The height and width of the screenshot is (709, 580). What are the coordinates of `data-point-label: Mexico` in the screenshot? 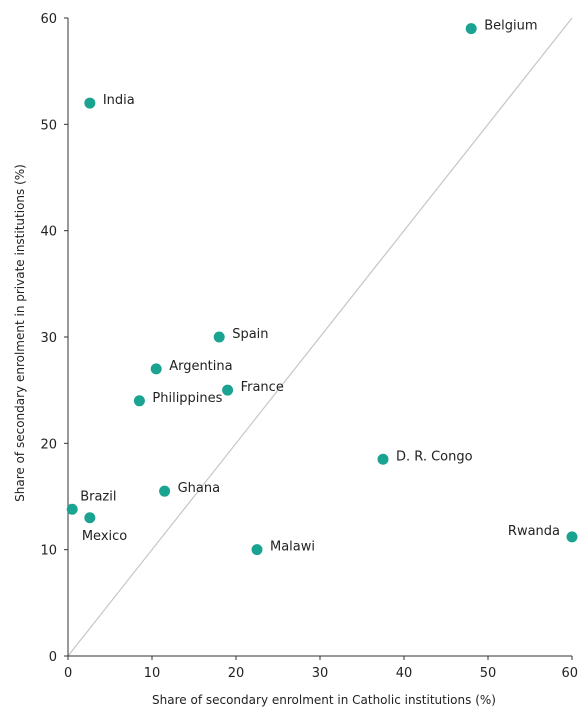 It's located at (104, 536).